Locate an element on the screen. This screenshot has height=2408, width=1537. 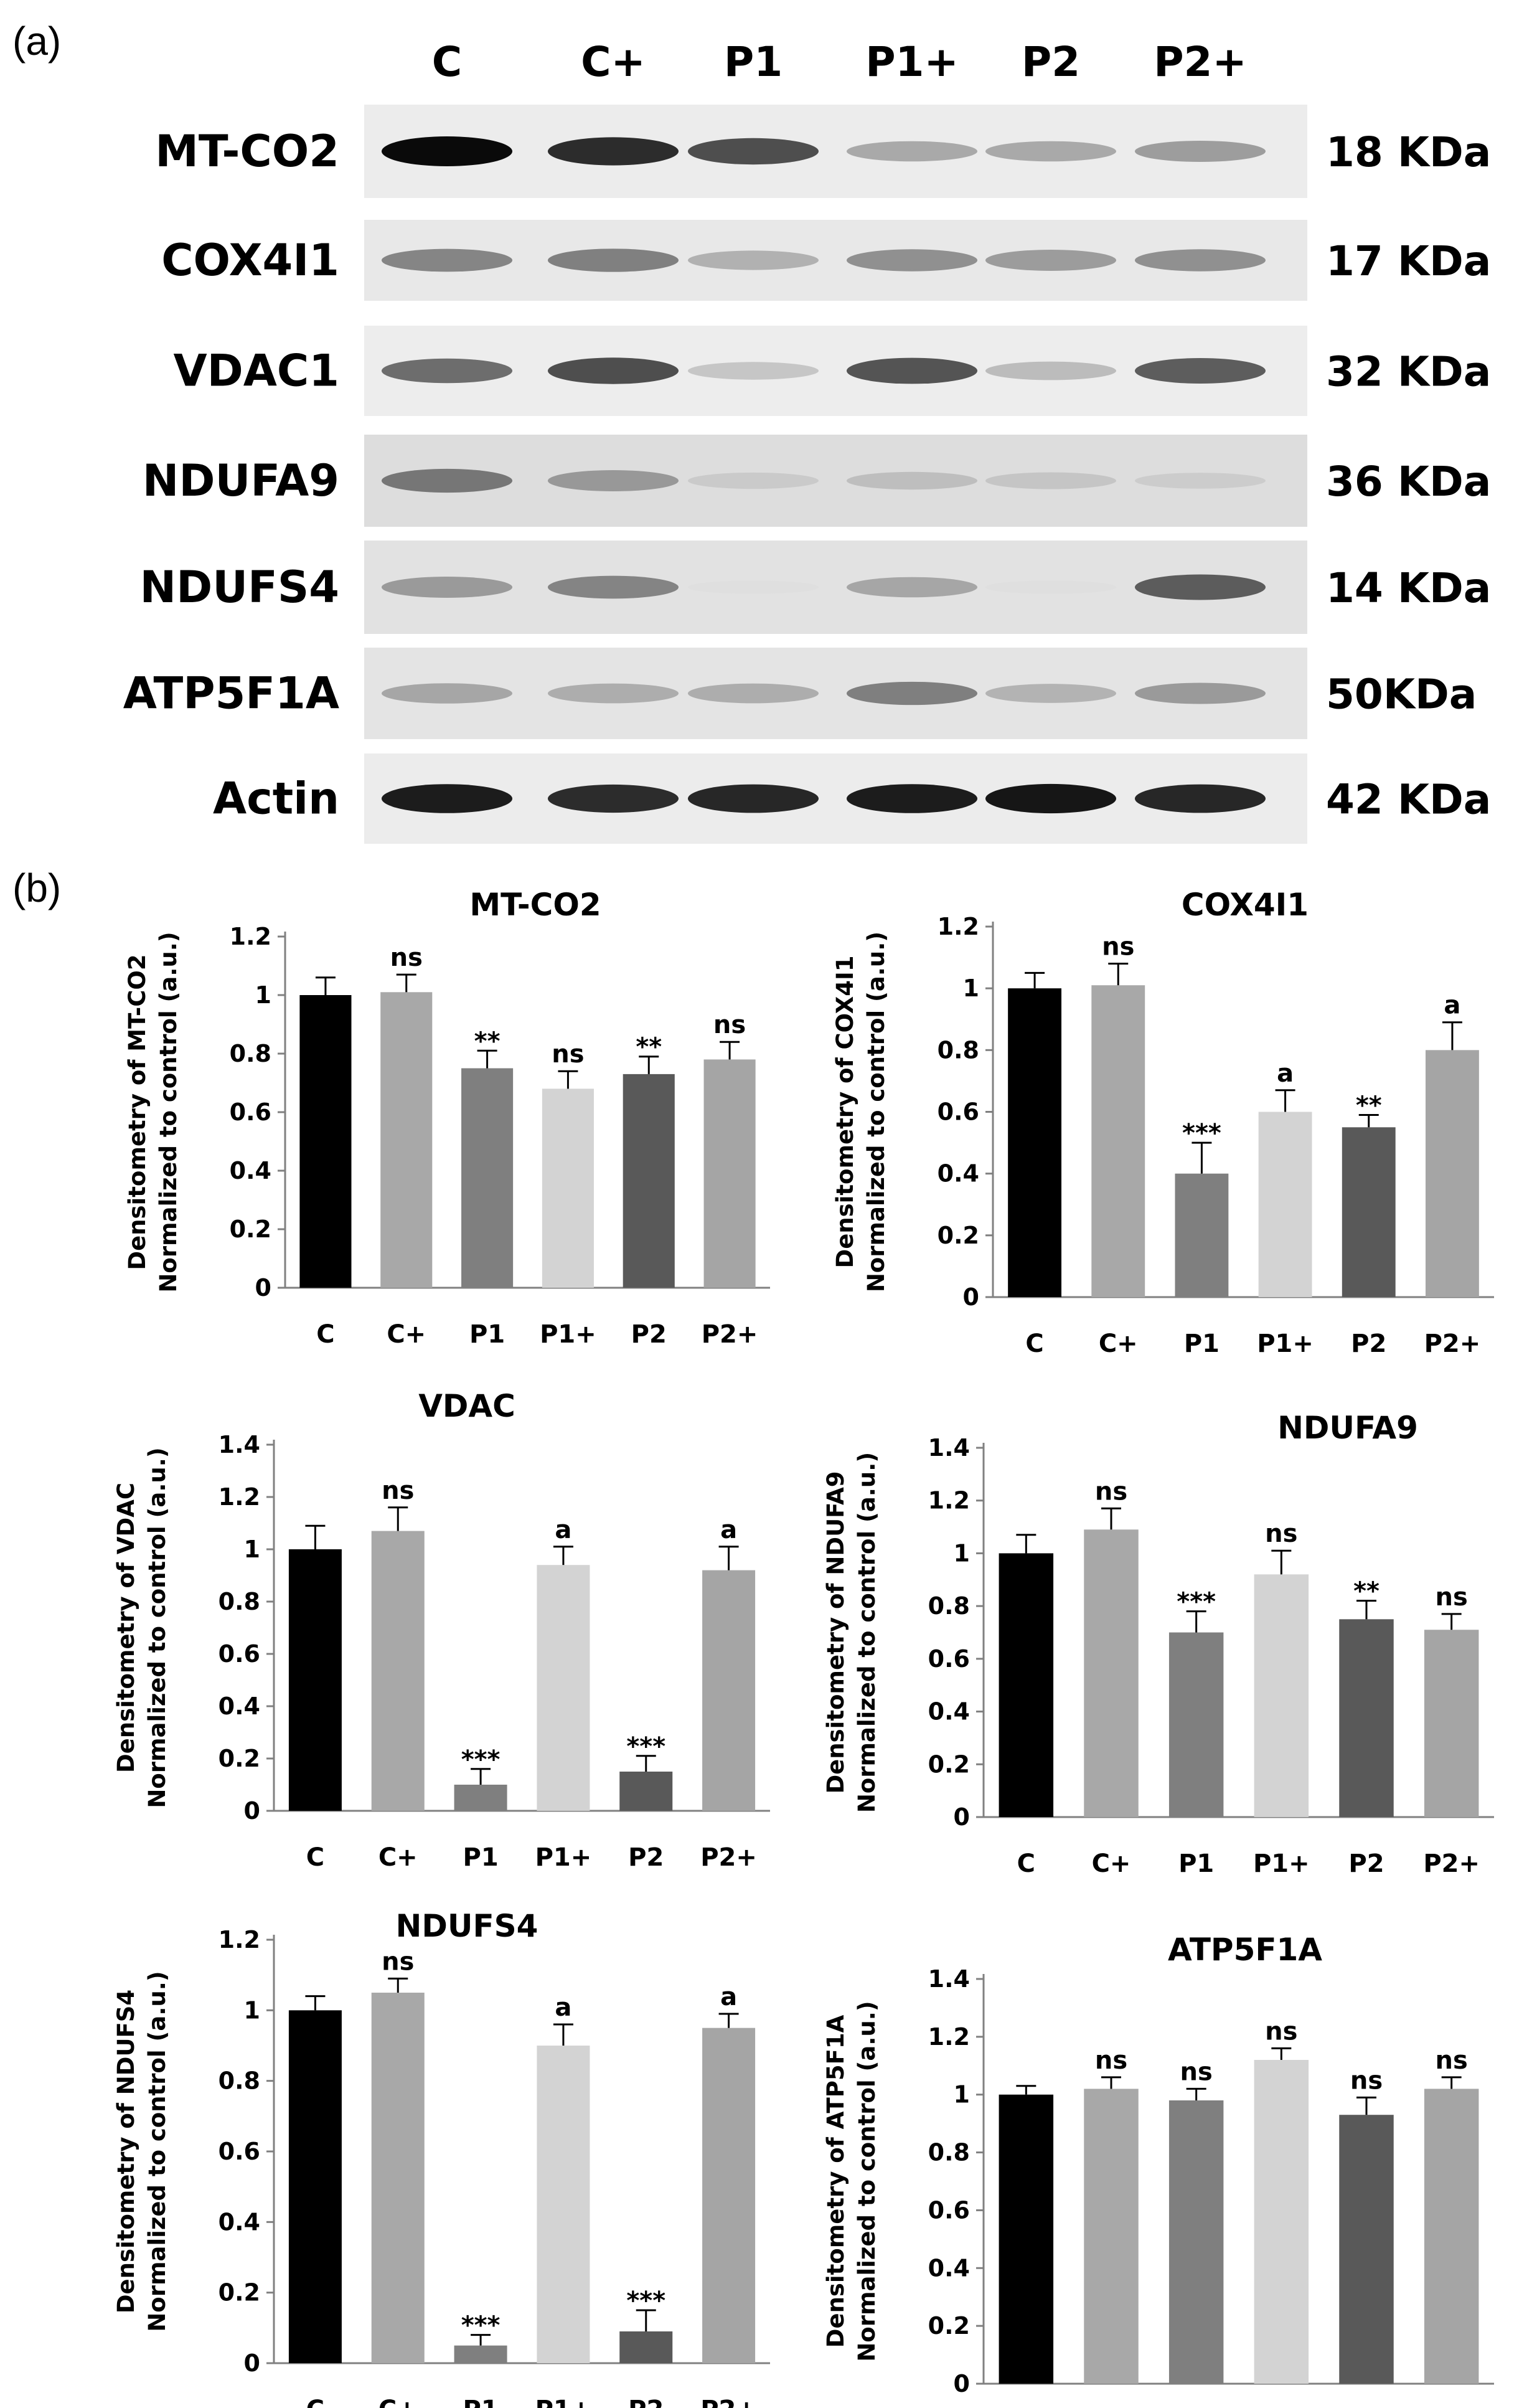
x-tick-label-c: C is located at coordinates (325, 1334).